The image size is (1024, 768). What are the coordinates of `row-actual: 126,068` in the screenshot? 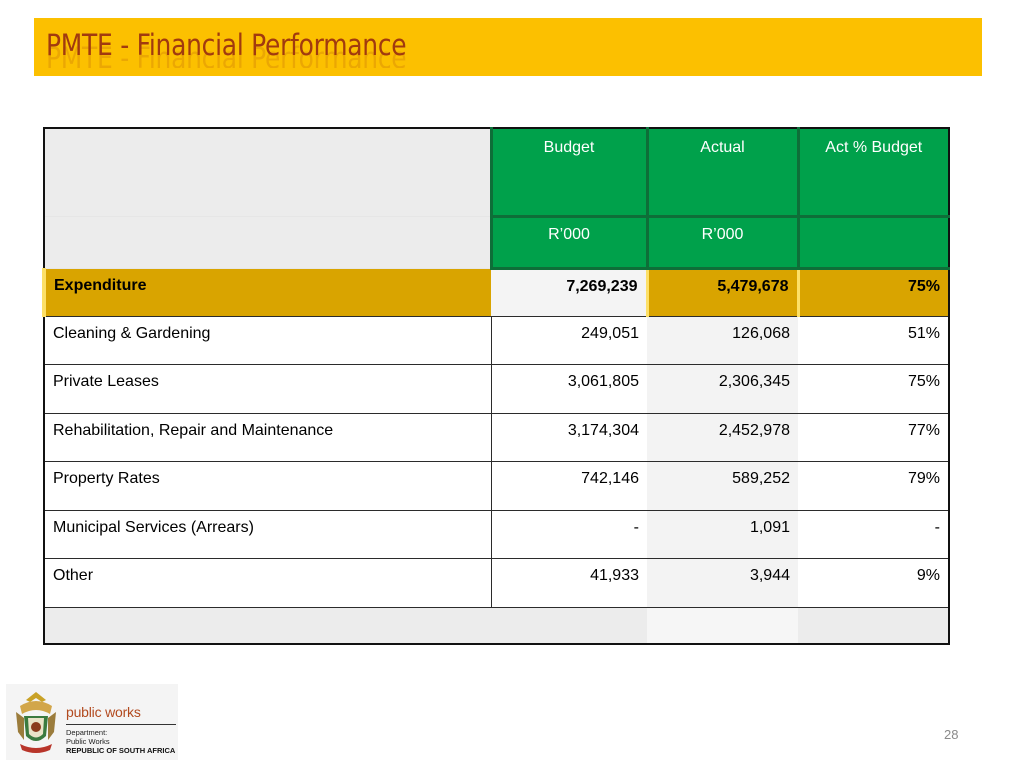 It's located at (722, 340).